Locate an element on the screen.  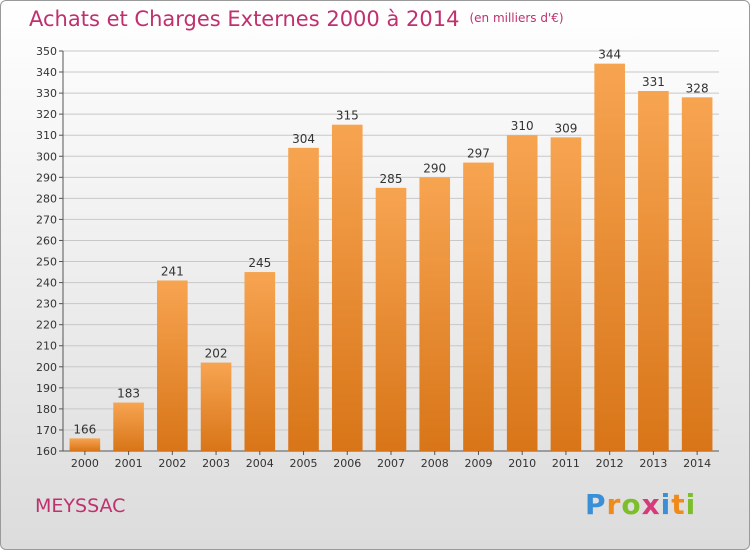
x-tick-label: 2014 is located at coordinates (697, 463).